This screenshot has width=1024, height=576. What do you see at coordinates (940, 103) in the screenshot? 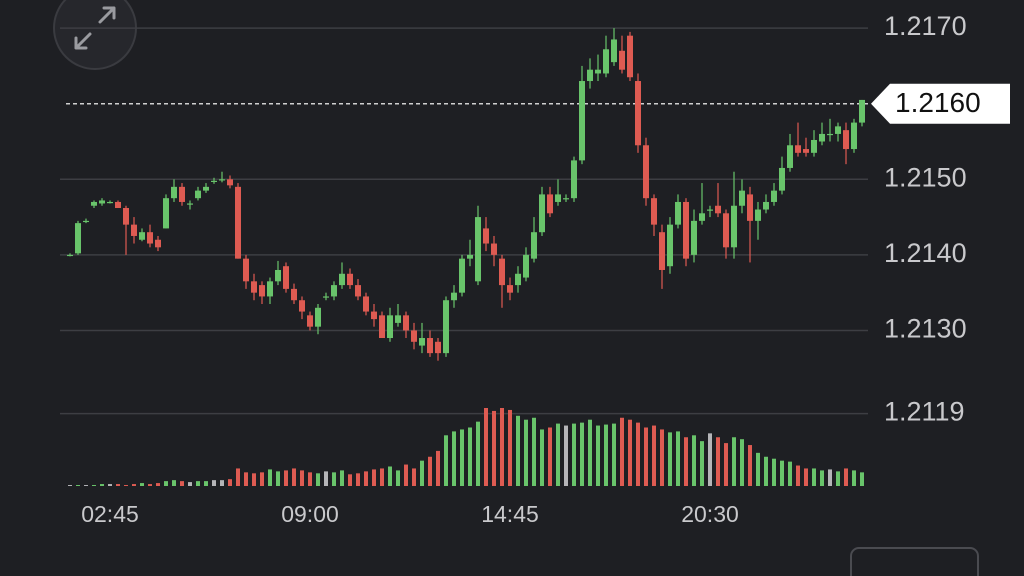
I see `last-price-tag` at bounding box center [940, 103].